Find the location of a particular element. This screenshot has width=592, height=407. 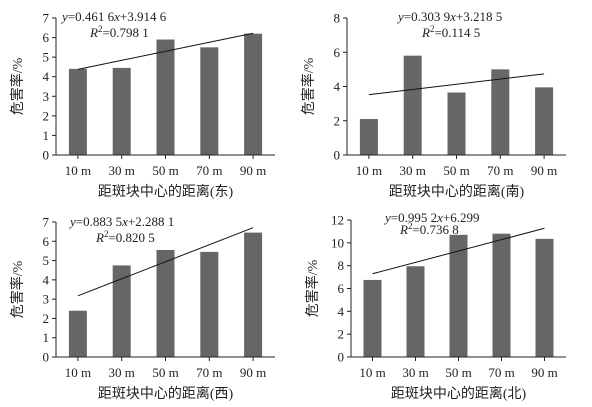

regression-equation: y=0.303 9x+3.218 5 is located at coordinates (449, 16).